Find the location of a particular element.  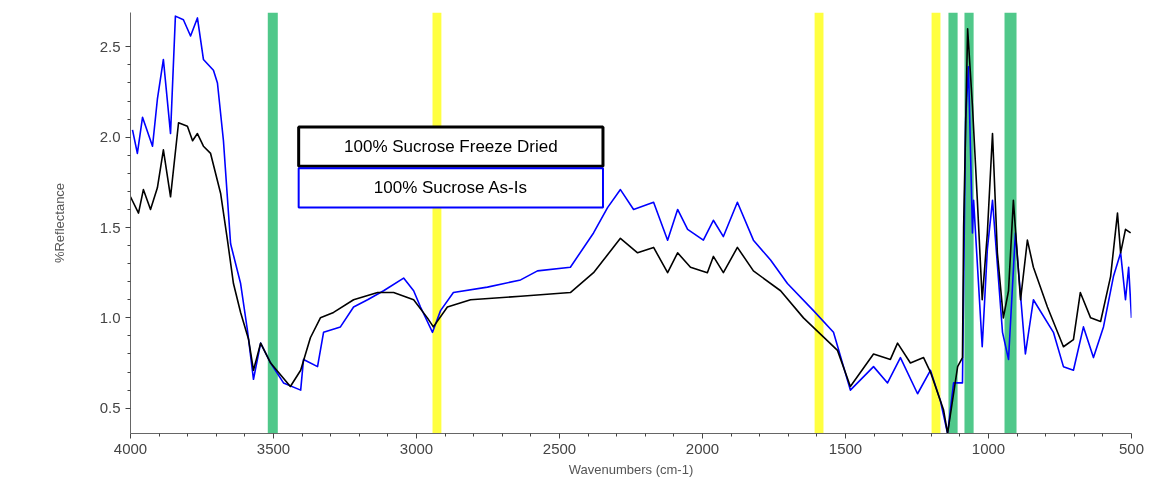

x-tick-label: 500 is located at coordinates (1131, 448).